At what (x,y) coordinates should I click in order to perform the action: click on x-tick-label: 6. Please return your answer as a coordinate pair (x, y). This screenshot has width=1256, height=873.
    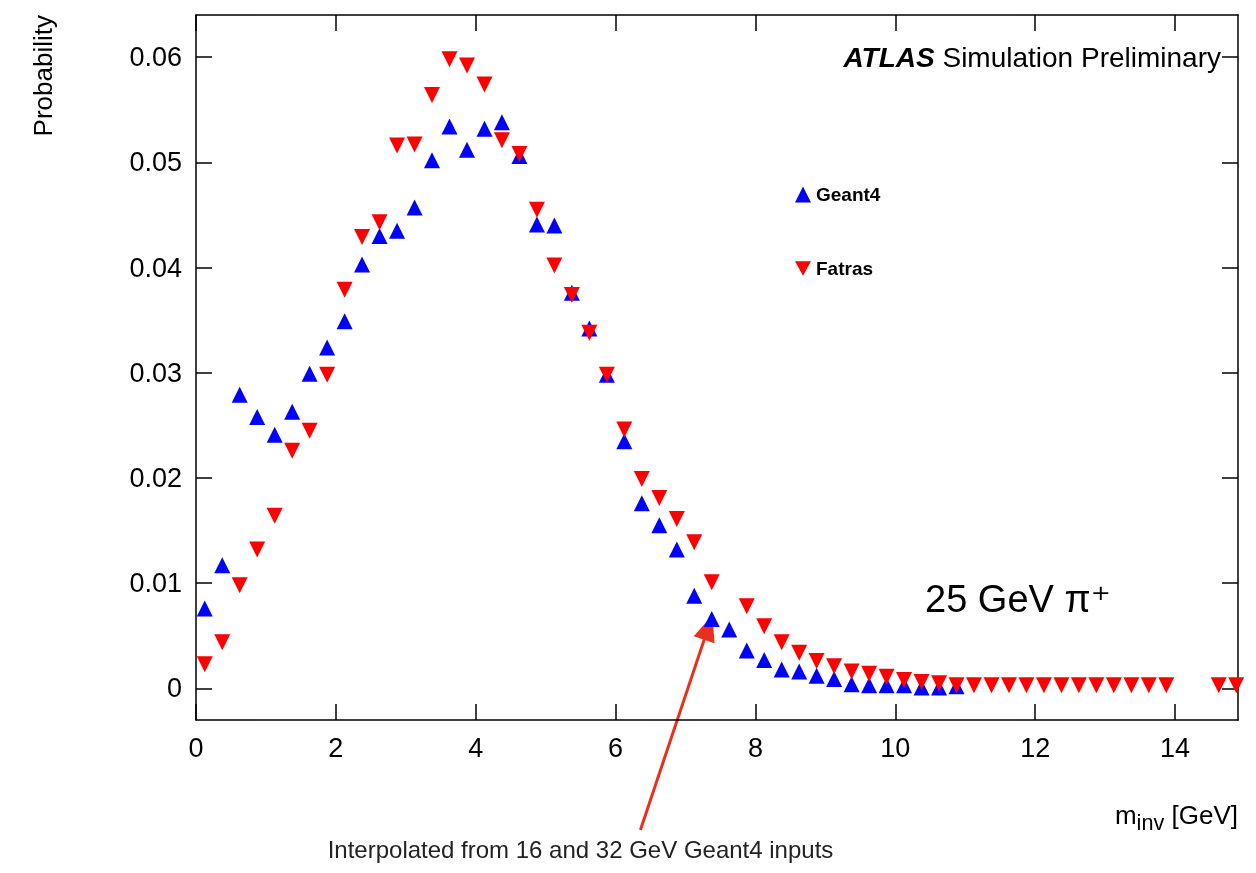
    Looking at the image, I should click on (616, 747).